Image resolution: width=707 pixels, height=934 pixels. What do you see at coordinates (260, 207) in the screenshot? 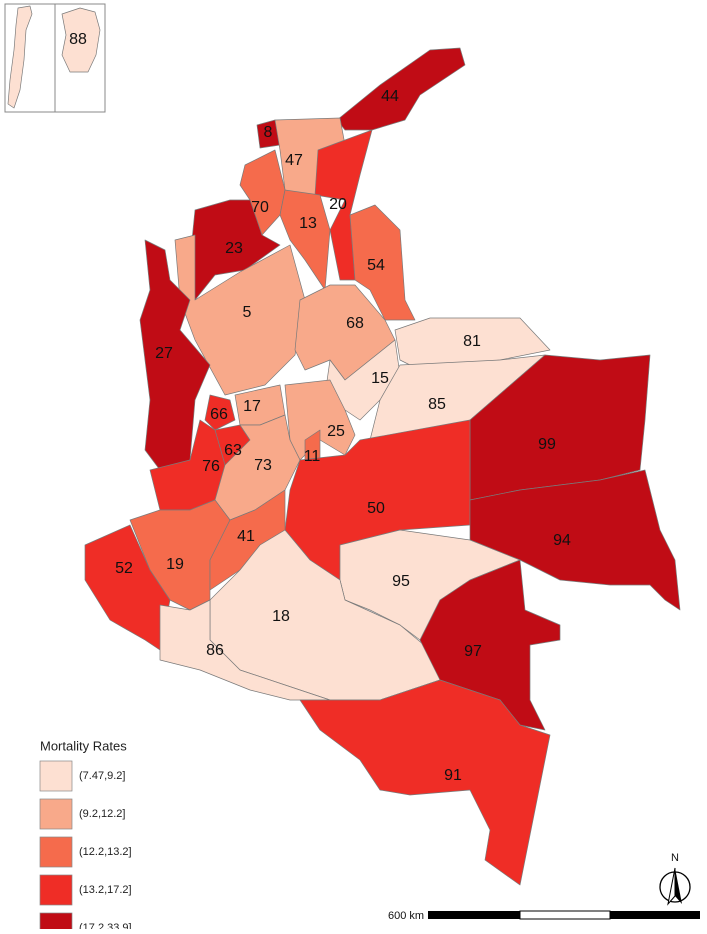
I see `region-label: 70` at bounding box center [260, 207].